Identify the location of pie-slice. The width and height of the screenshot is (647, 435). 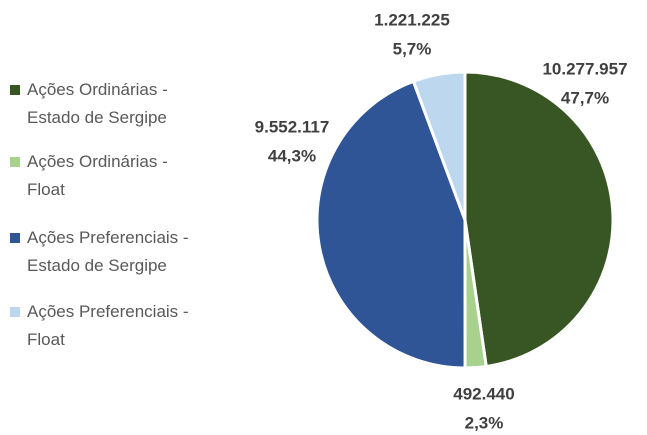
(439, 145).